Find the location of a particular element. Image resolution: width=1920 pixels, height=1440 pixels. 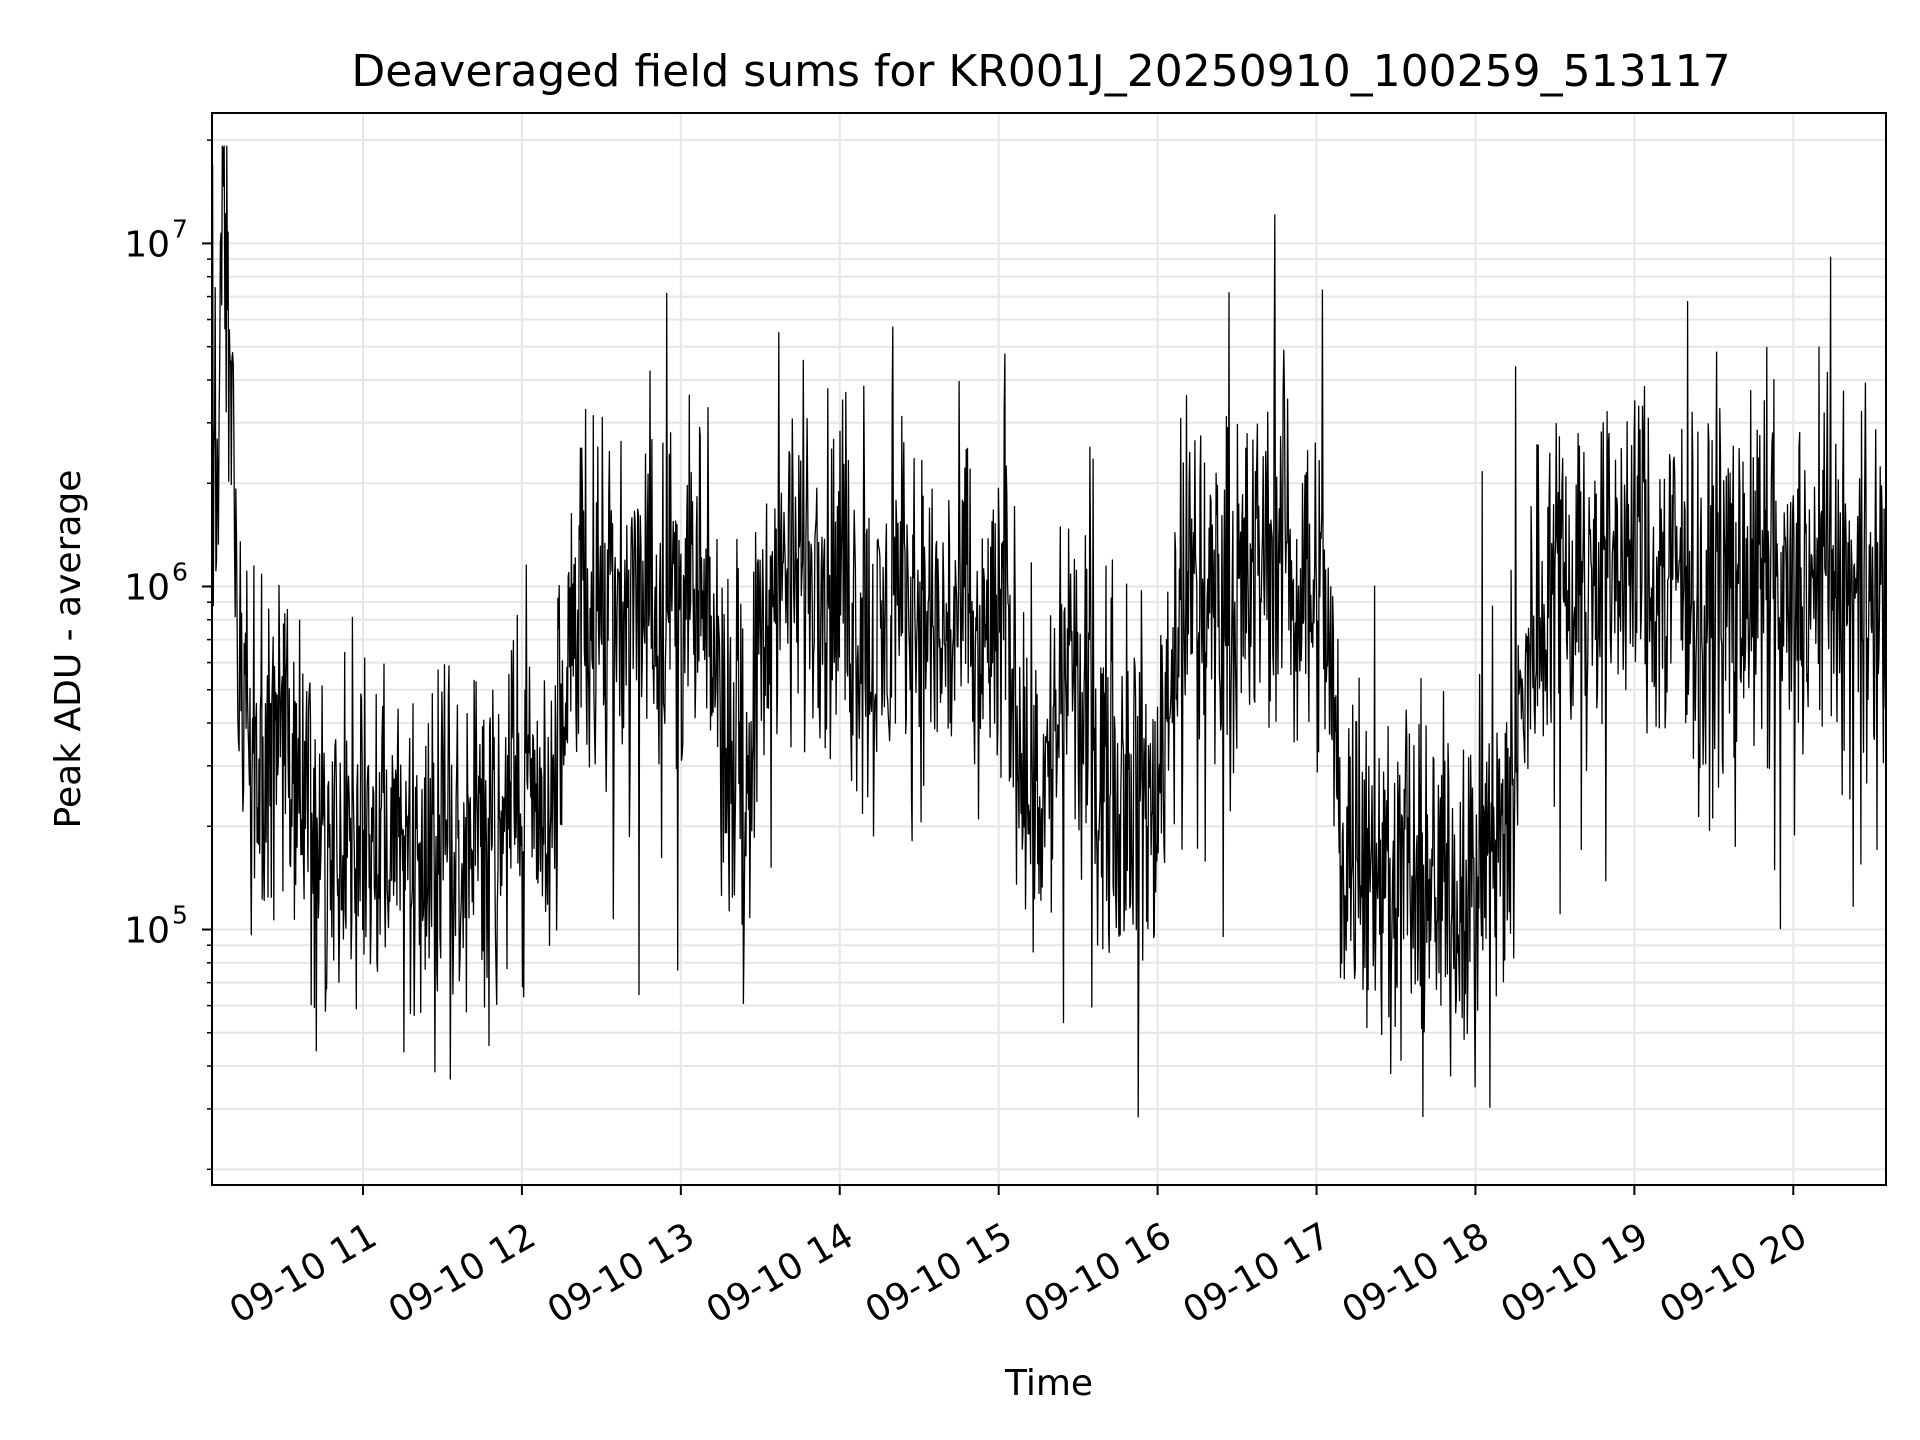

y-tick-exponent: 7 is located at coordinates (180, 228).